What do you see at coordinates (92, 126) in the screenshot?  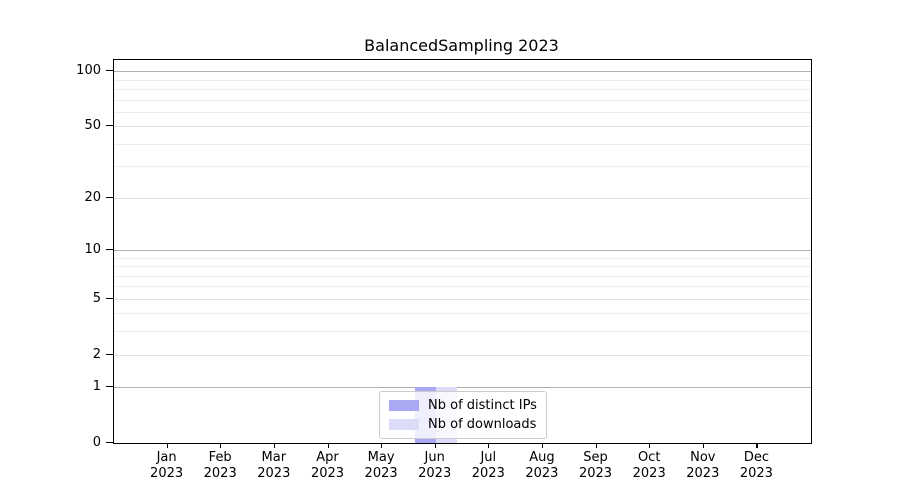 I see `y-tick-label: 50` at bounding box center [92, 126].